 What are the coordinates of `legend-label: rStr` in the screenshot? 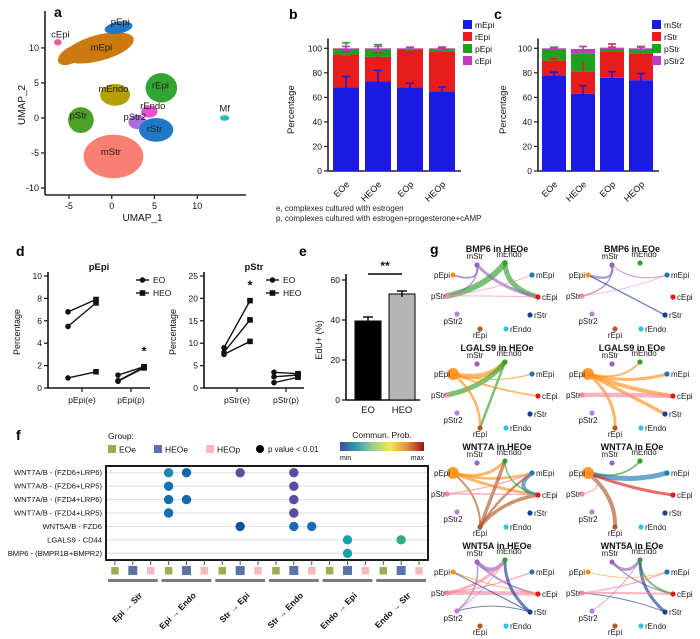 It's located at (671, 37).